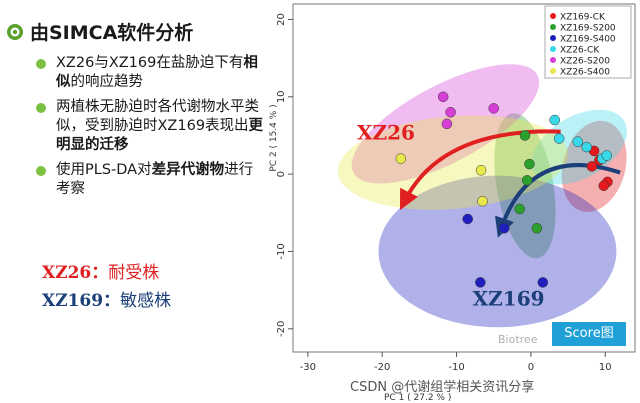 The height and width of the screenshot is (403, 640). I want to click on legend-marker-xz169-ck, so click(553, 16).